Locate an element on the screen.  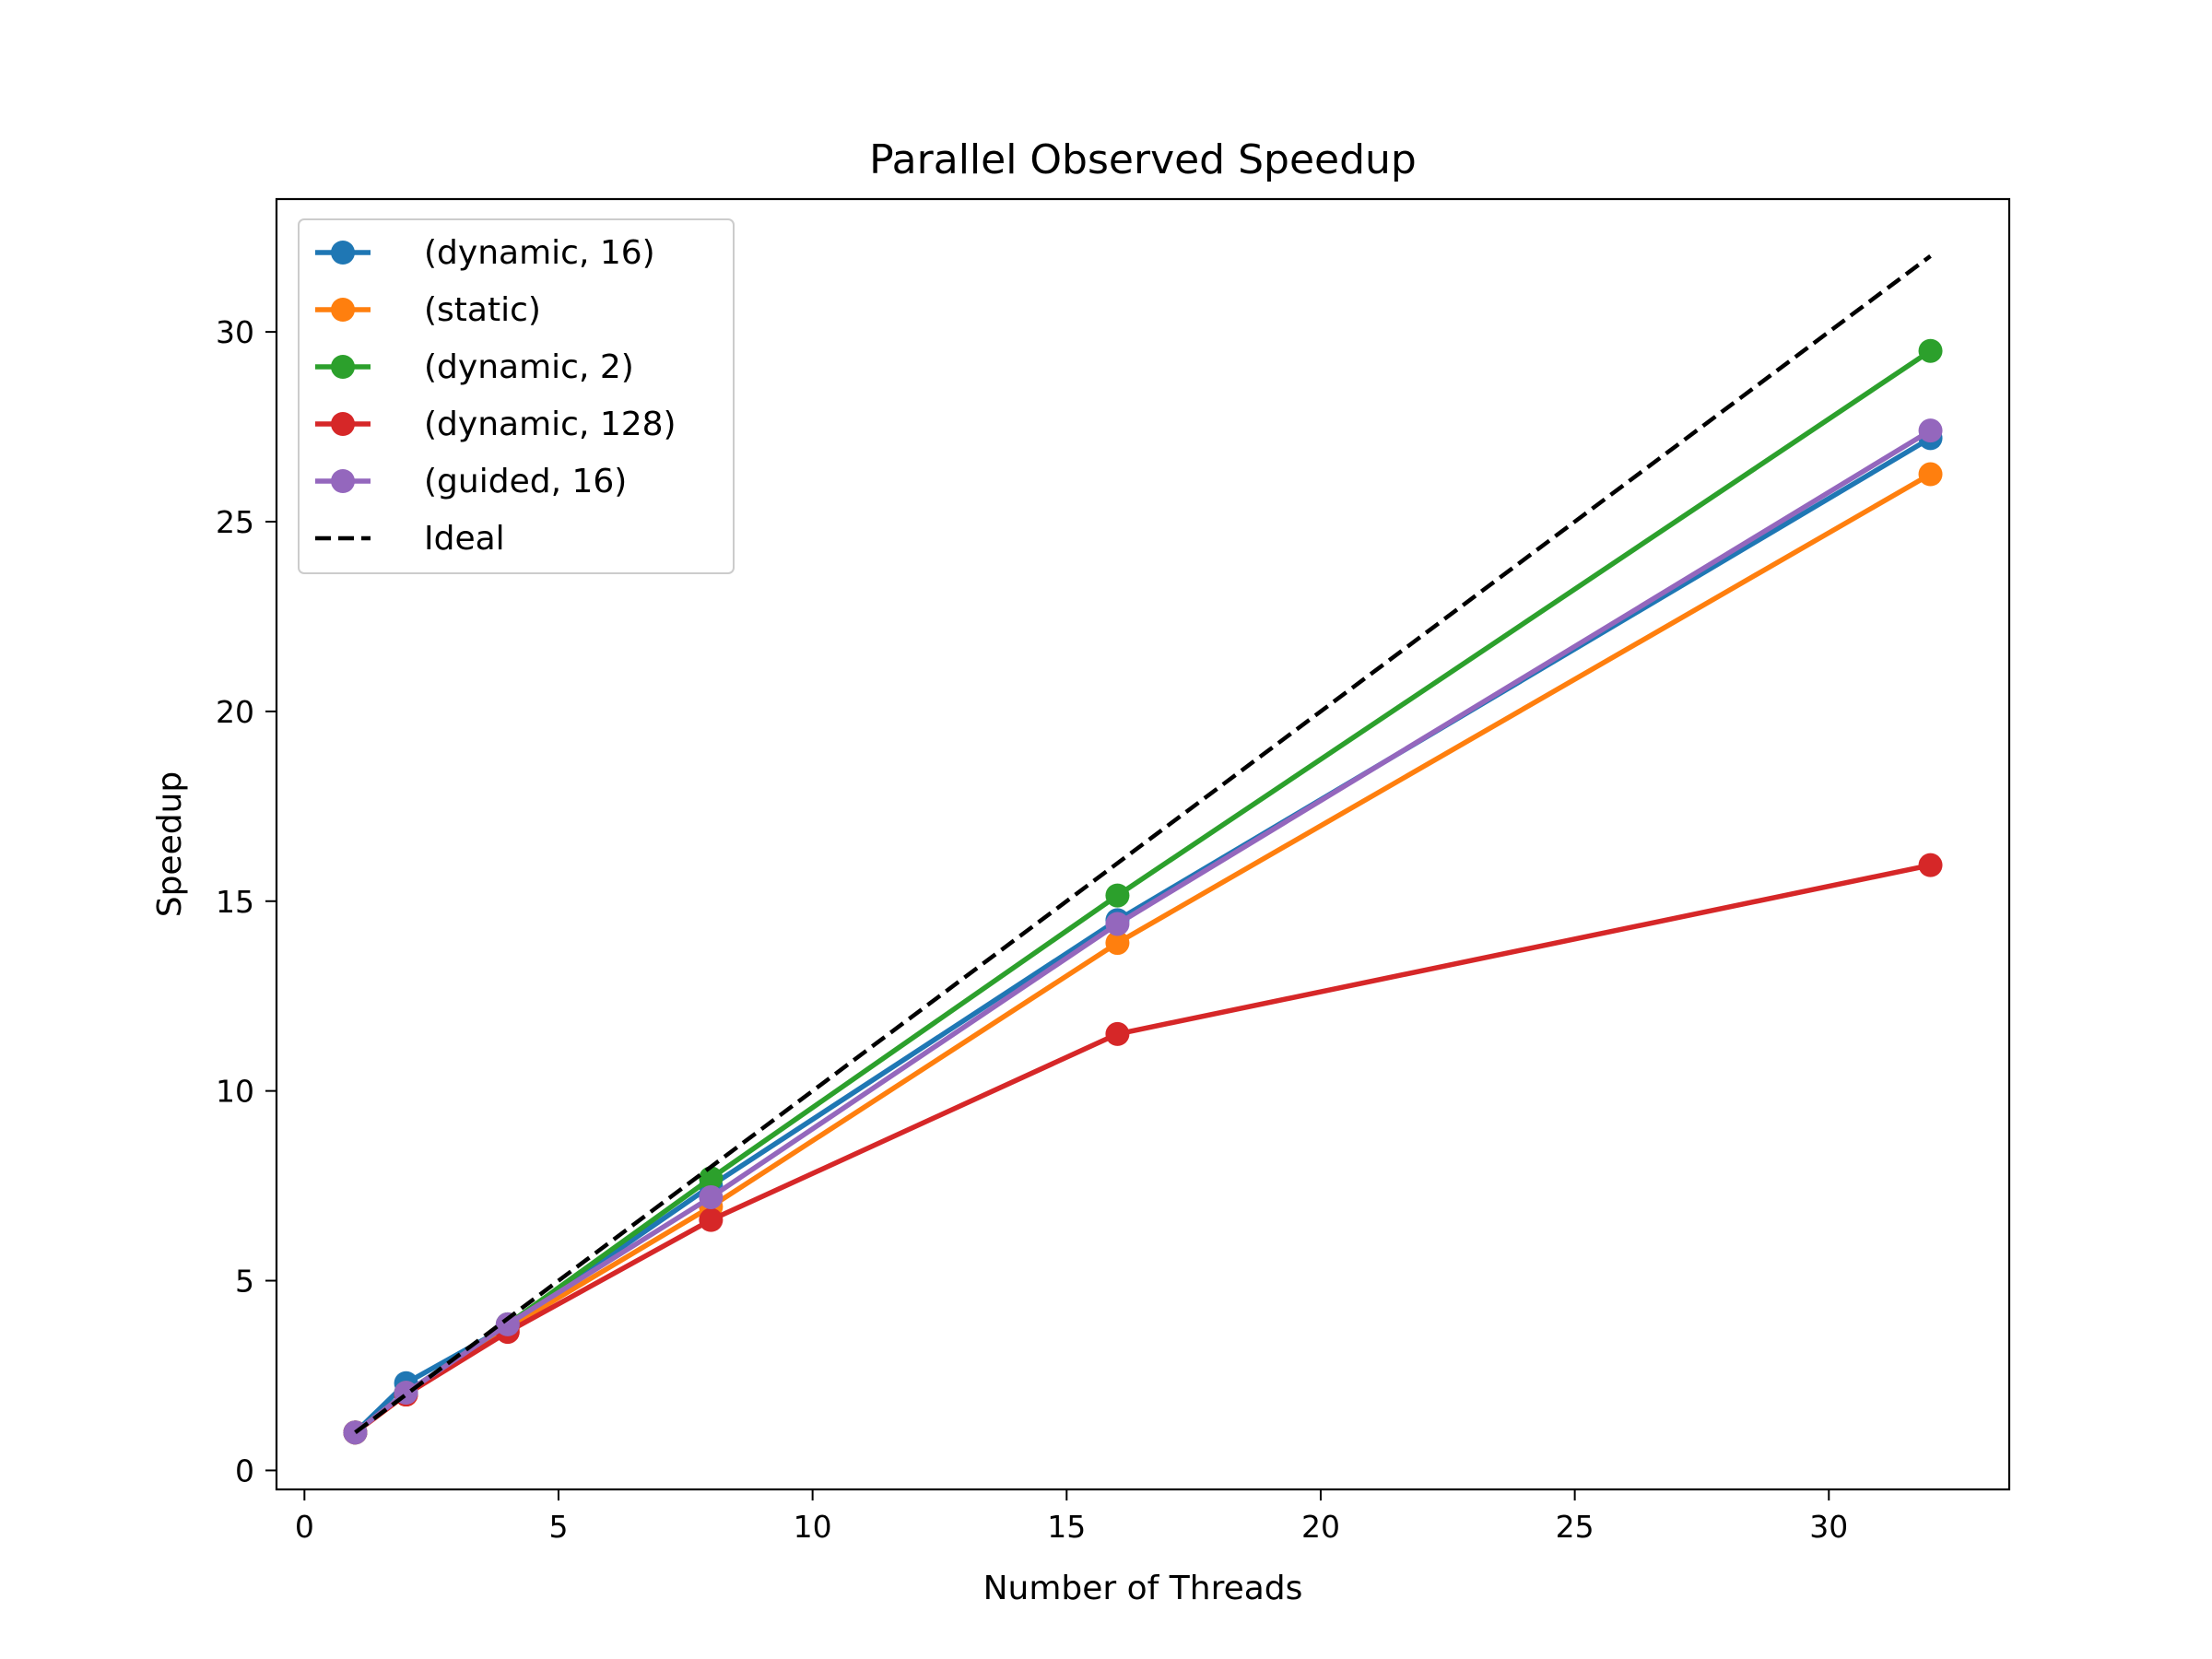
legend-item: (static) is located at coordinates (428, 310).